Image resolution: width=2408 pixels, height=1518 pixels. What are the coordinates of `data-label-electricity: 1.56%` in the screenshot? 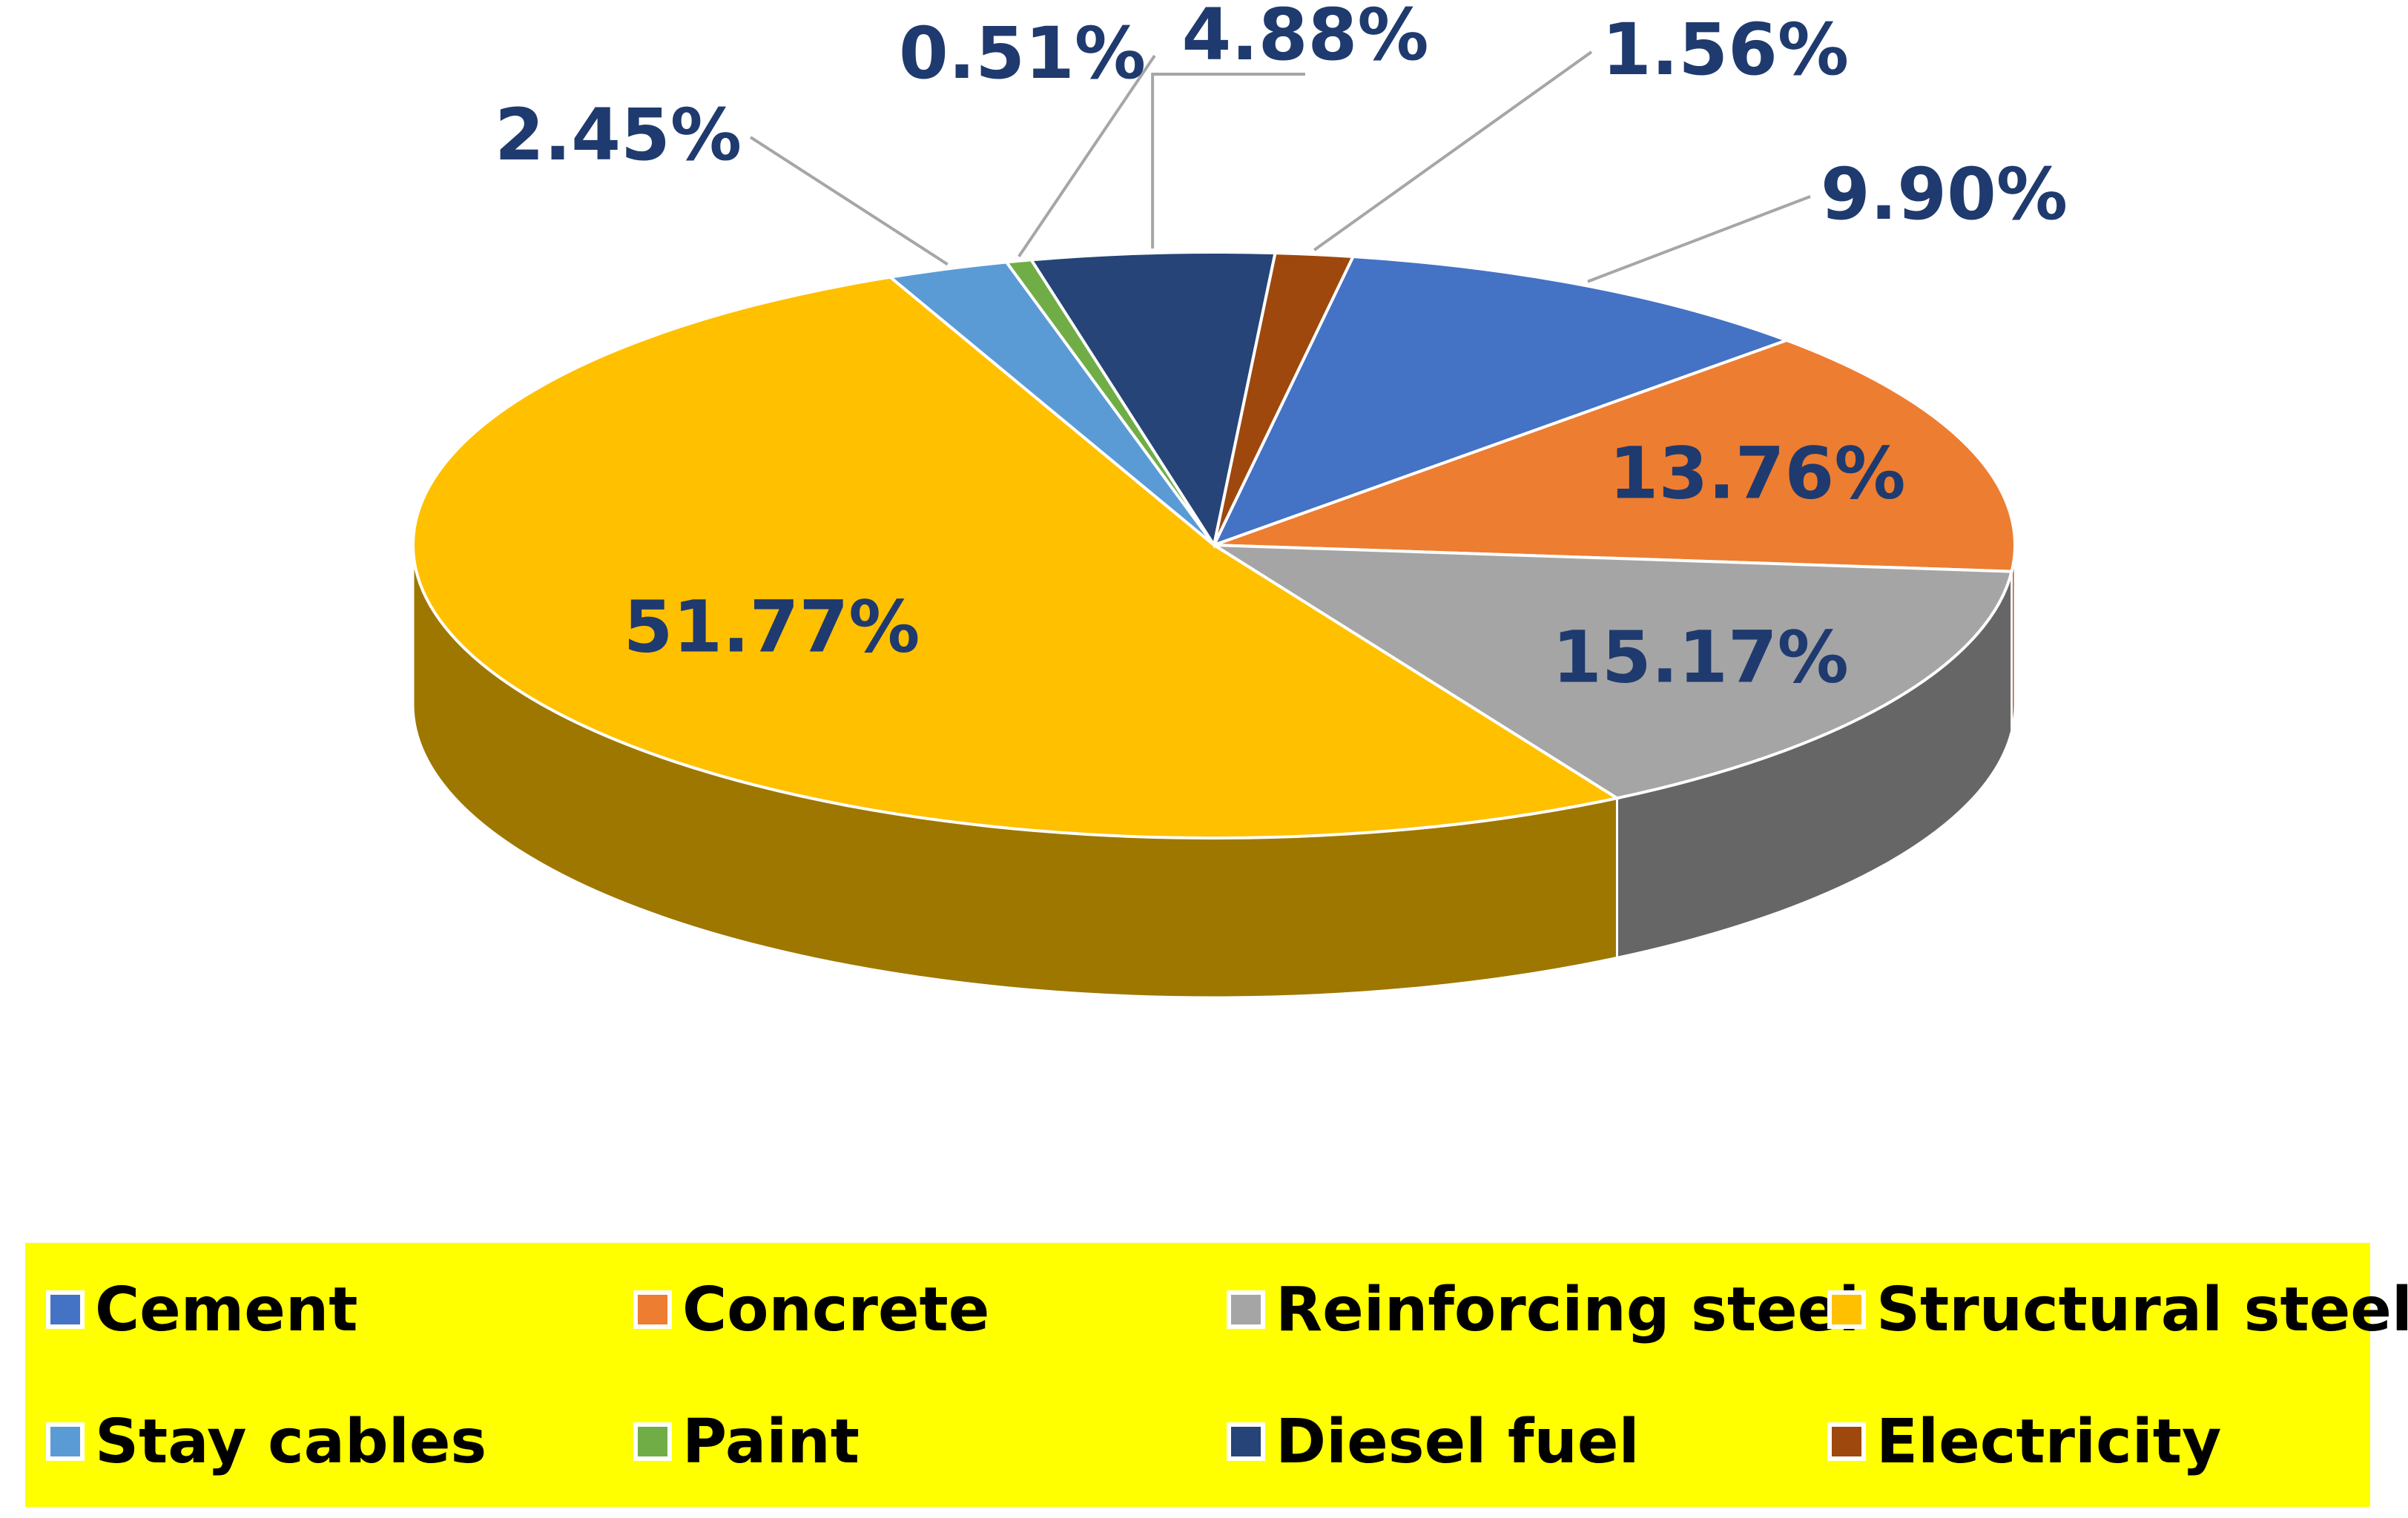 It's located at (1725, 49).